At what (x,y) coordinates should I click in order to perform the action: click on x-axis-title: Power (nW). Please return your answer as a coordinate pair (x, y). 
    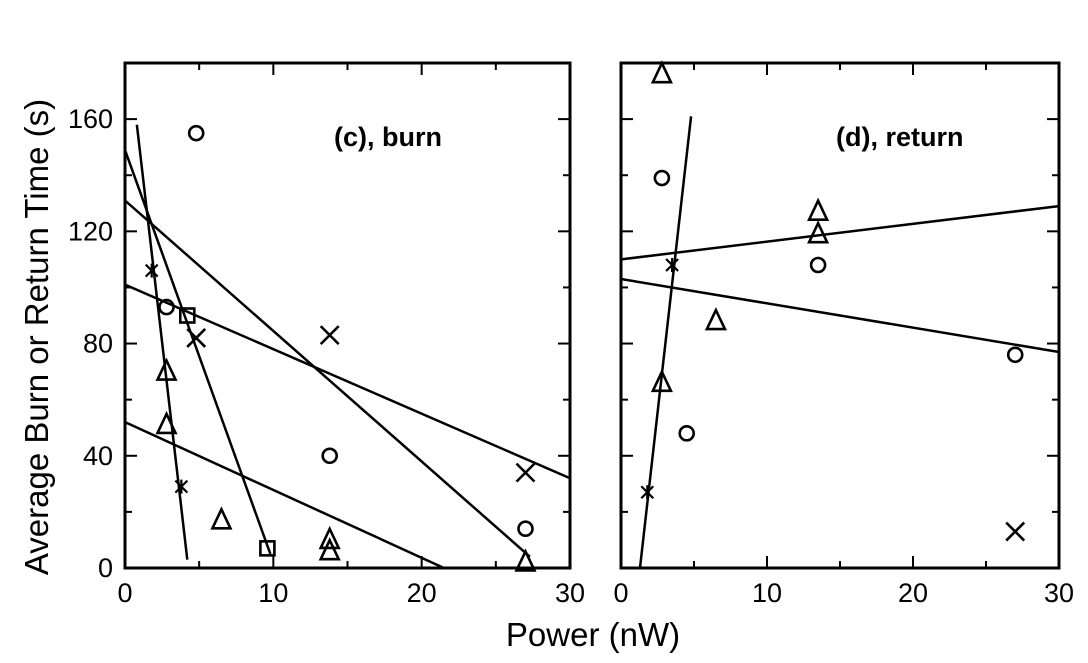
    Looking at the image, I should click on (593, 634).